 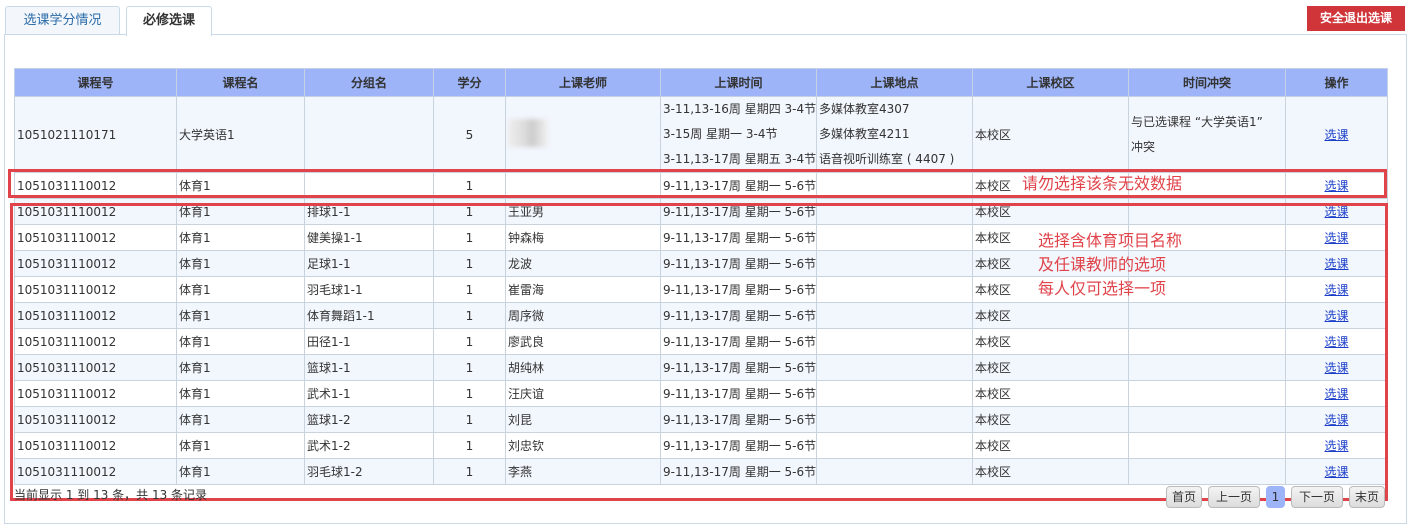 I want to click on next-page-button: 下一页, so click(x=1317, y=497).